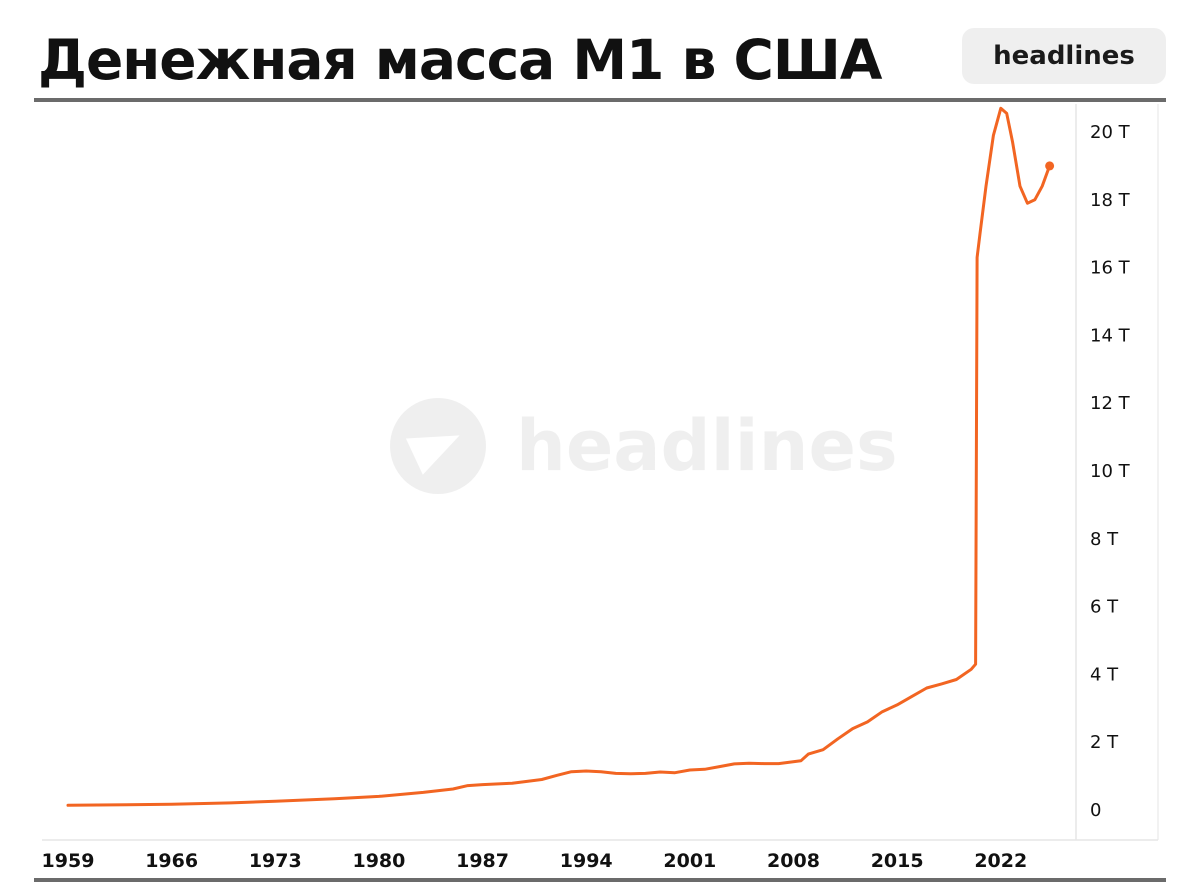  I want to click on series-end-point, so click(1050, 166).